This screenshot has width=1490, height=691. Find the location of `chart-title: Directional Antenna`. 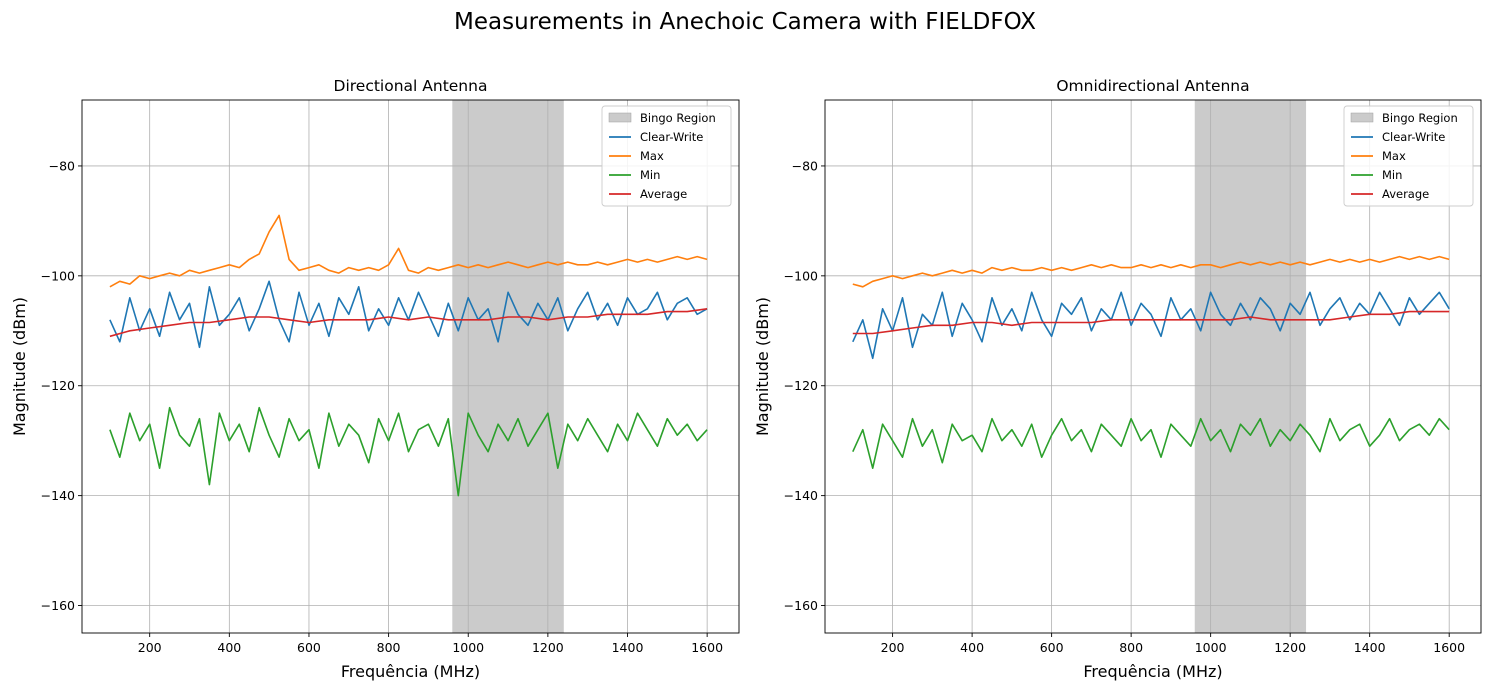

chart-title: Directional Antenna is located at coordinates (411, 86).